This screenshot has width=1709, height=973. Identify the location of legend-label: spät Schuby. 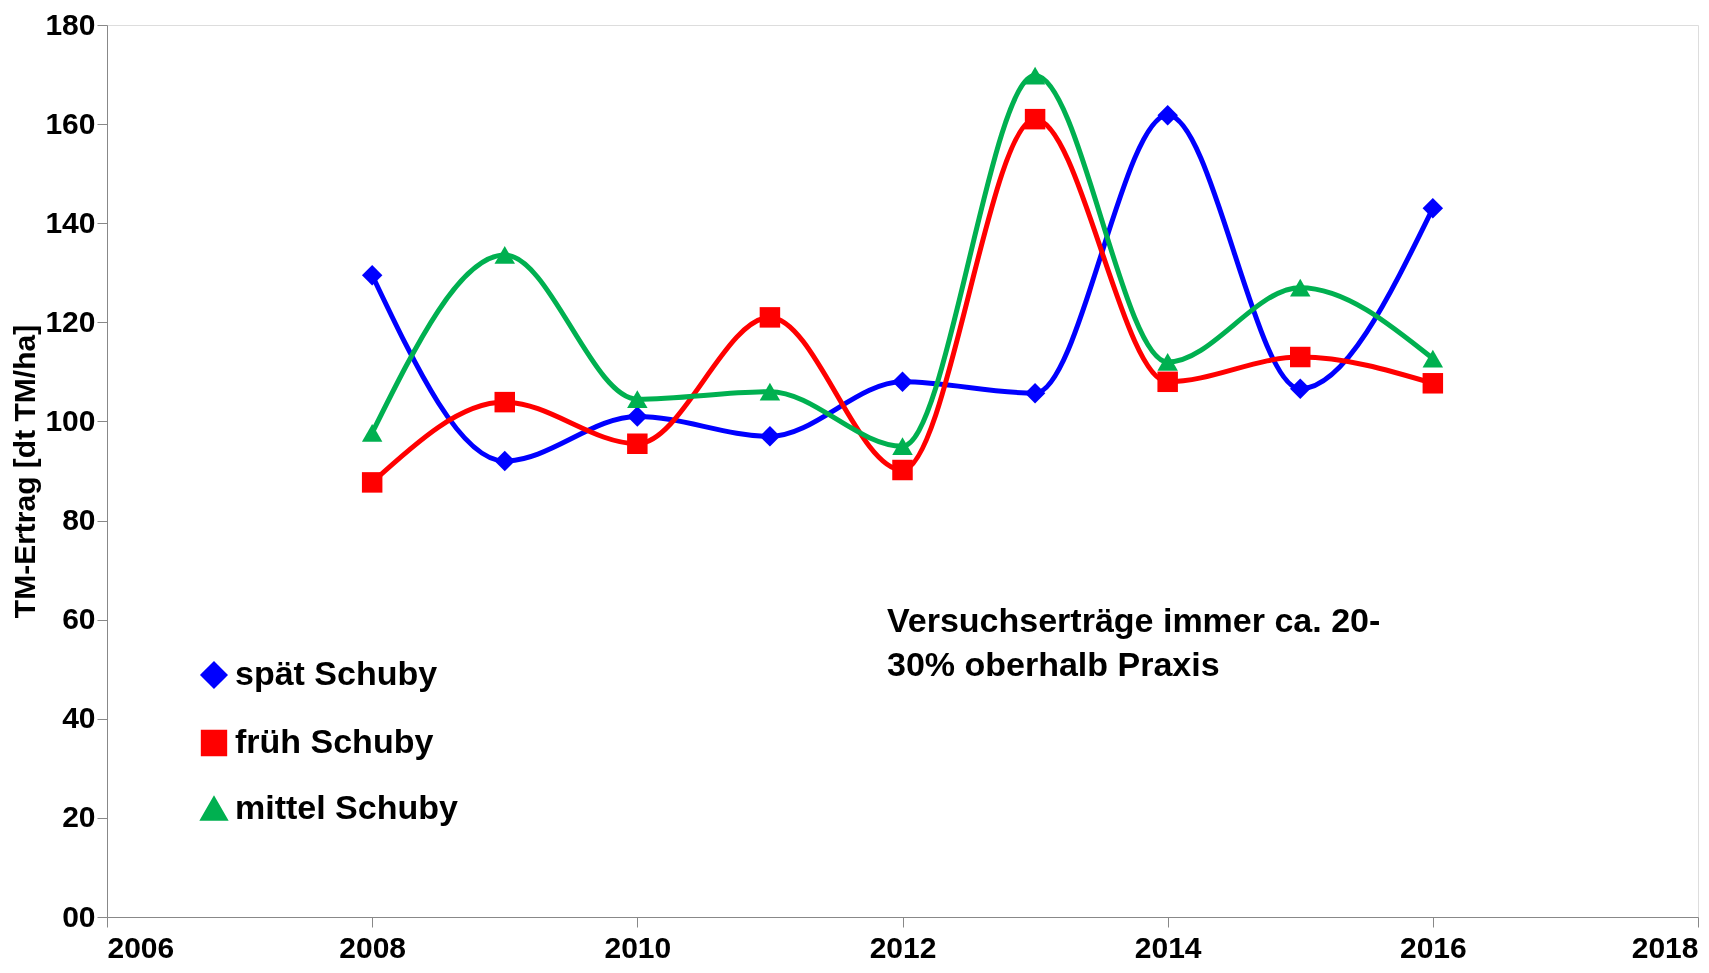
(336, 673).